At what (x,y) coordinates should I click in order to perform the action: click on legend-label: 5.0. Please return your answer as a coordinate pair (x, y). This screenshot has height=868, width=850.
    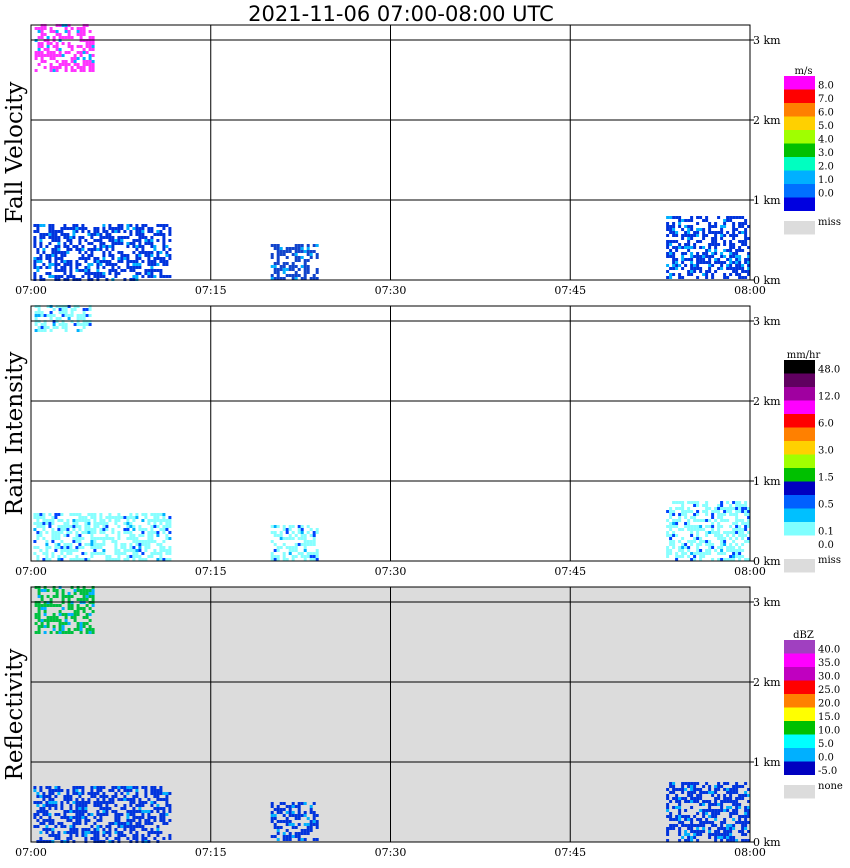
    Looking at the image, I should click on (826, 744).